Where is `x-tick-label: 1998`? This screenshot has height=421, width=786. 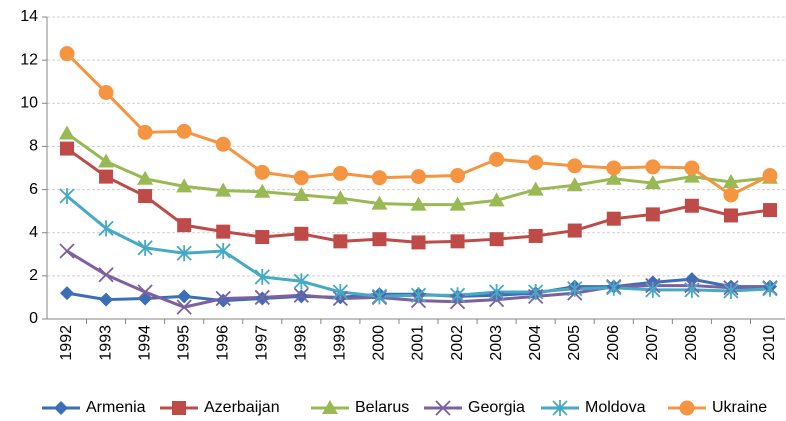 x-tick-label: 1998 is located at coordinates (301, 343).